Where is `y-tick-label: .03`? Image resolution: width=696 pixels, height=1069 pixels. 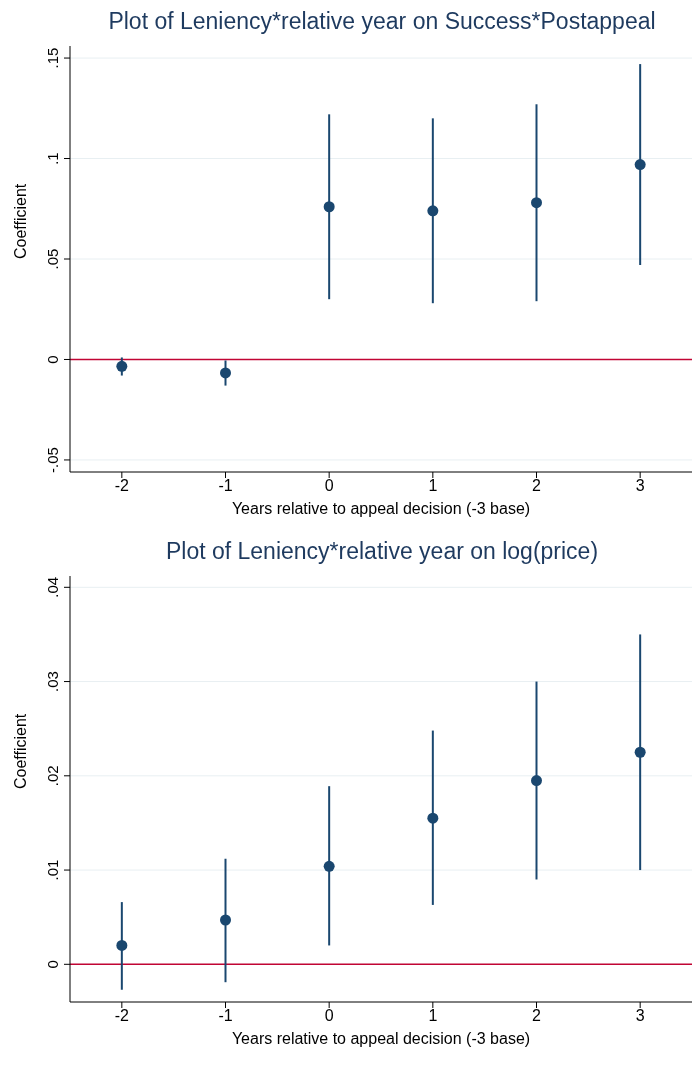 y-tick-label: .03 is located at coordinates (52, 681).